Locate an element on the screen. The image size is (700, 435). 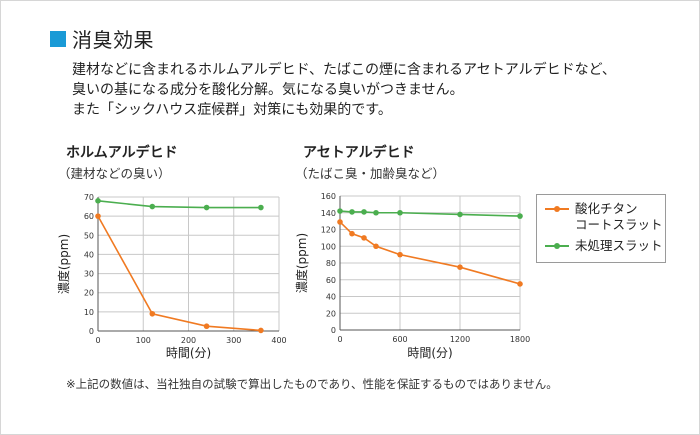
chart1-ytick-label: 60 is located at coordinates (89, 216).